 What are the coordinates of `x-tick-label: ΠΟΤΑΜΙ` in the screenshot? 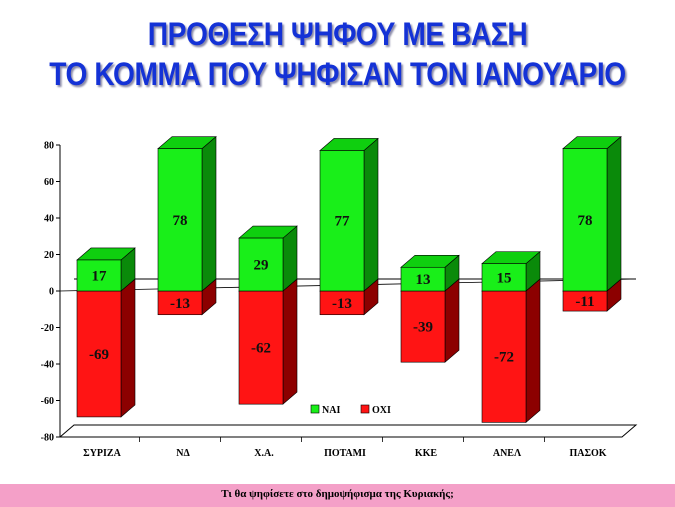 It's located at (345, 453).